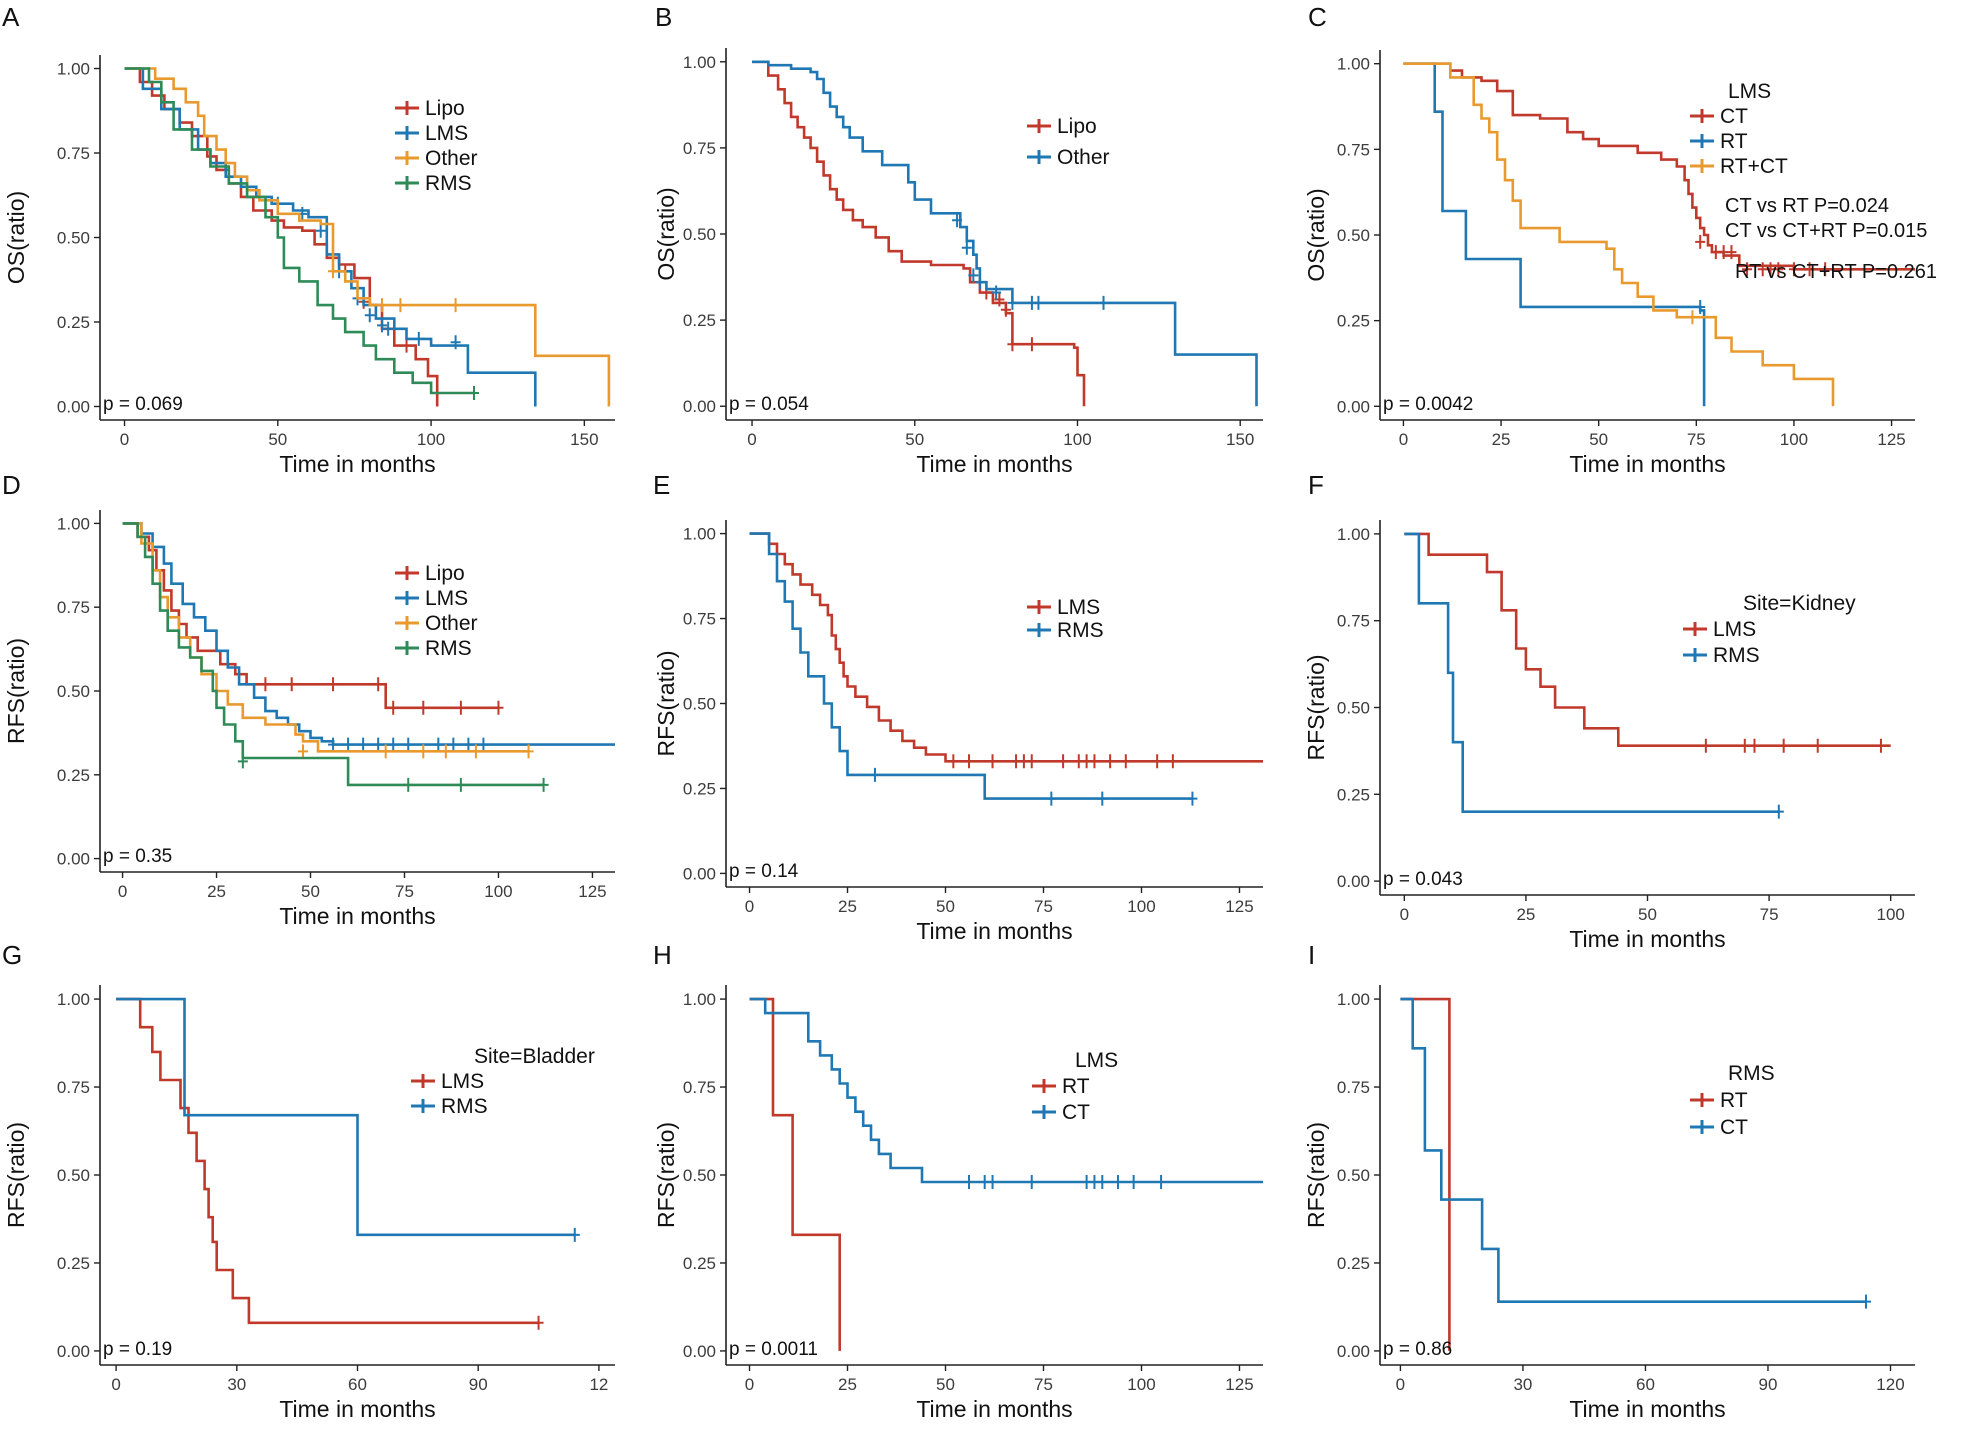 This screenshot has width=1973, height=1429. Describe the element at coordinates (1799, 603) in the screenshot. I see `legend-title: Site=Kidney` at that location.